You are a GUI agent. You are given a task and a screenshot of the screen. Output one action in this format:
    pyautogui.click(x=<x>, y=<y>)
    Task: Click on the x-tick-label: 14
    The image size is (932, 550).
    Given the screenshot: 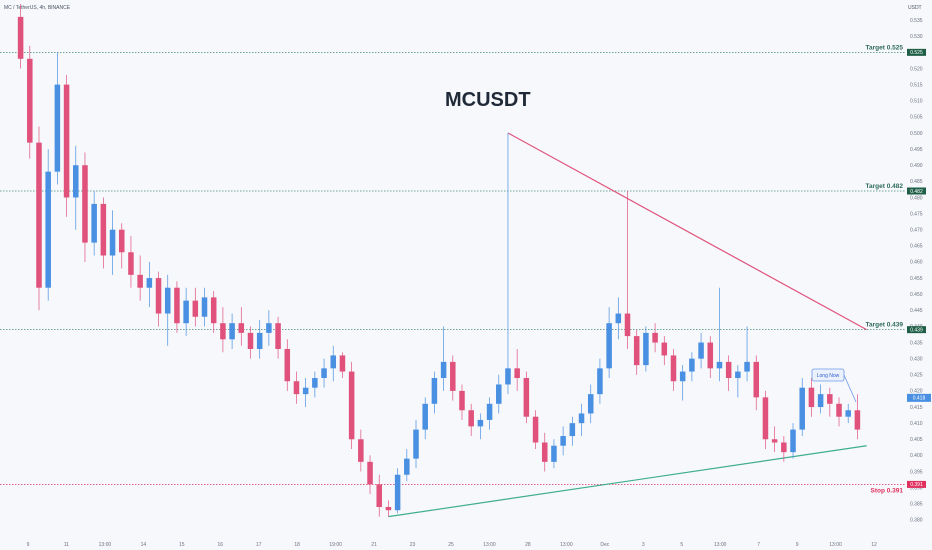 What is the action you would take?
    pyautogui.click(x=144, y=545)
    